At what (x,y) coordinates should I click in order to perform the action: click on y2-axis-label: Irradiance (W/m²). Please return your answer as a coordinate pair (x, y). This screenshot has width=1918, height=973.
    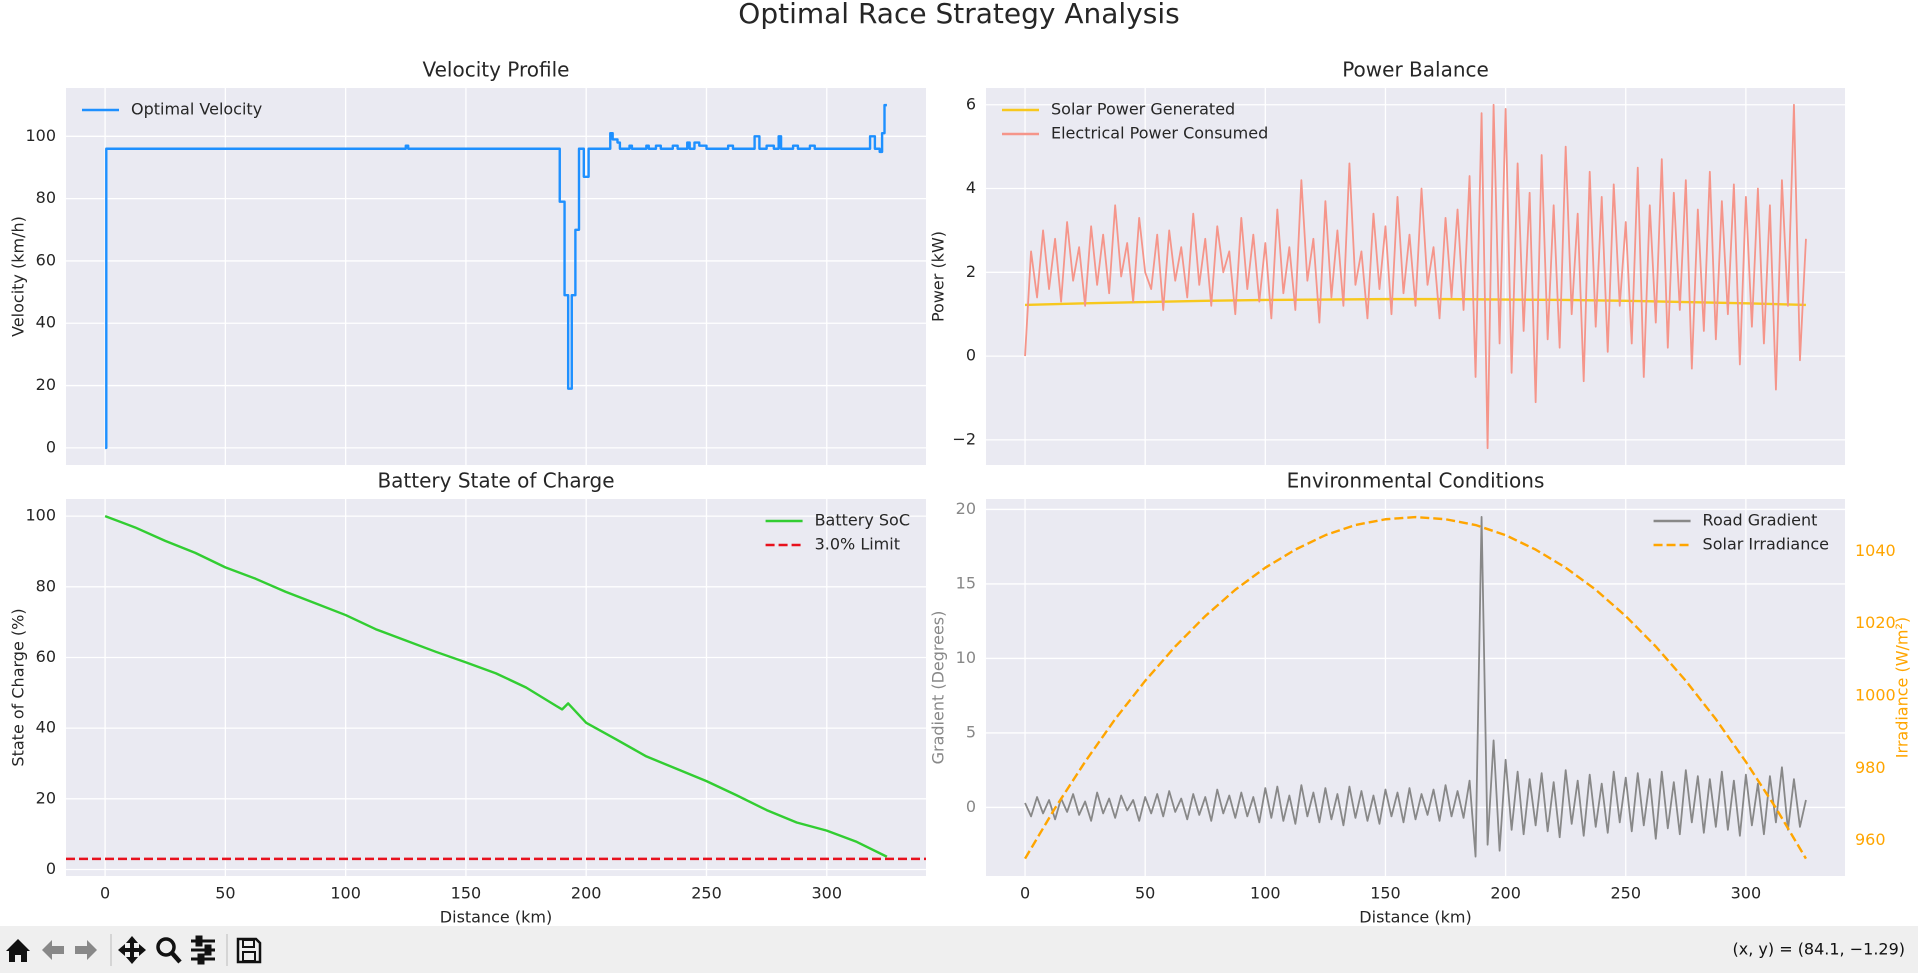
    Looking at the image, I should click on (1902, 687).